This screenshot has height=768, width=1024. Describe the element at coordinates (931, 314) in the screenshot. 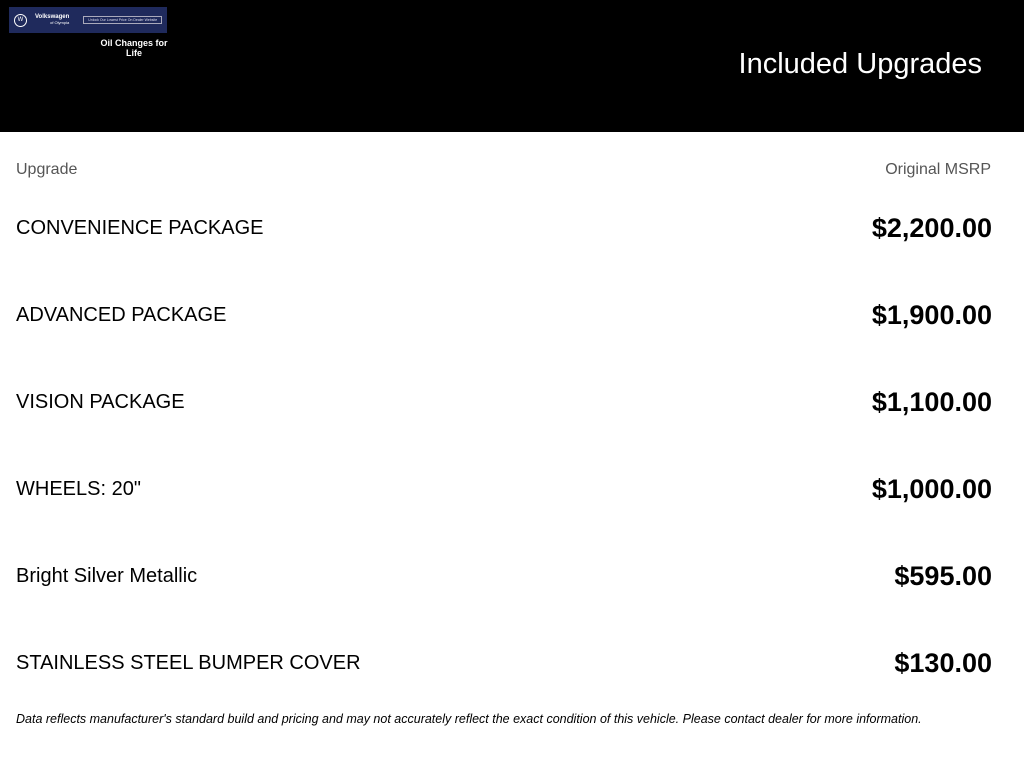

I see `upgrade-price: $1,900.00` at that location.